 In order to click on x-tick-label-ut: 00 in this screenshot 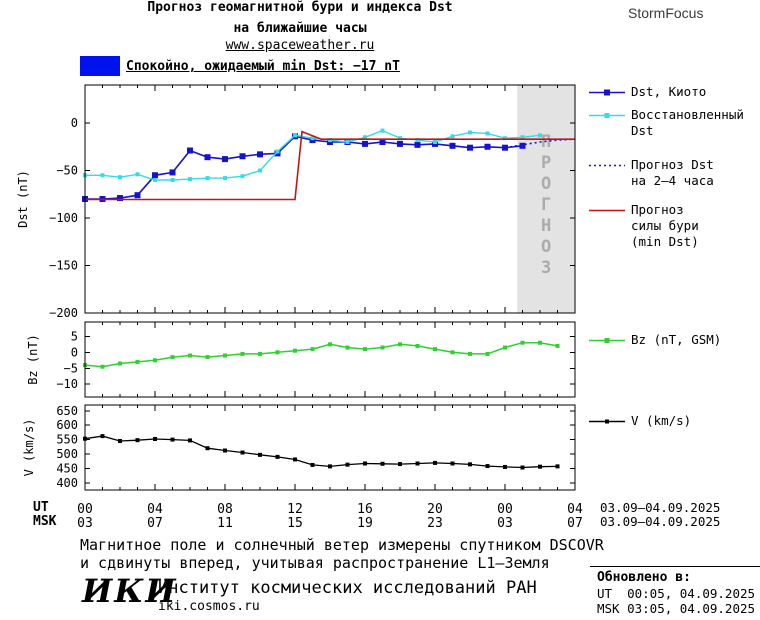, I will do `click(85, 509)`.